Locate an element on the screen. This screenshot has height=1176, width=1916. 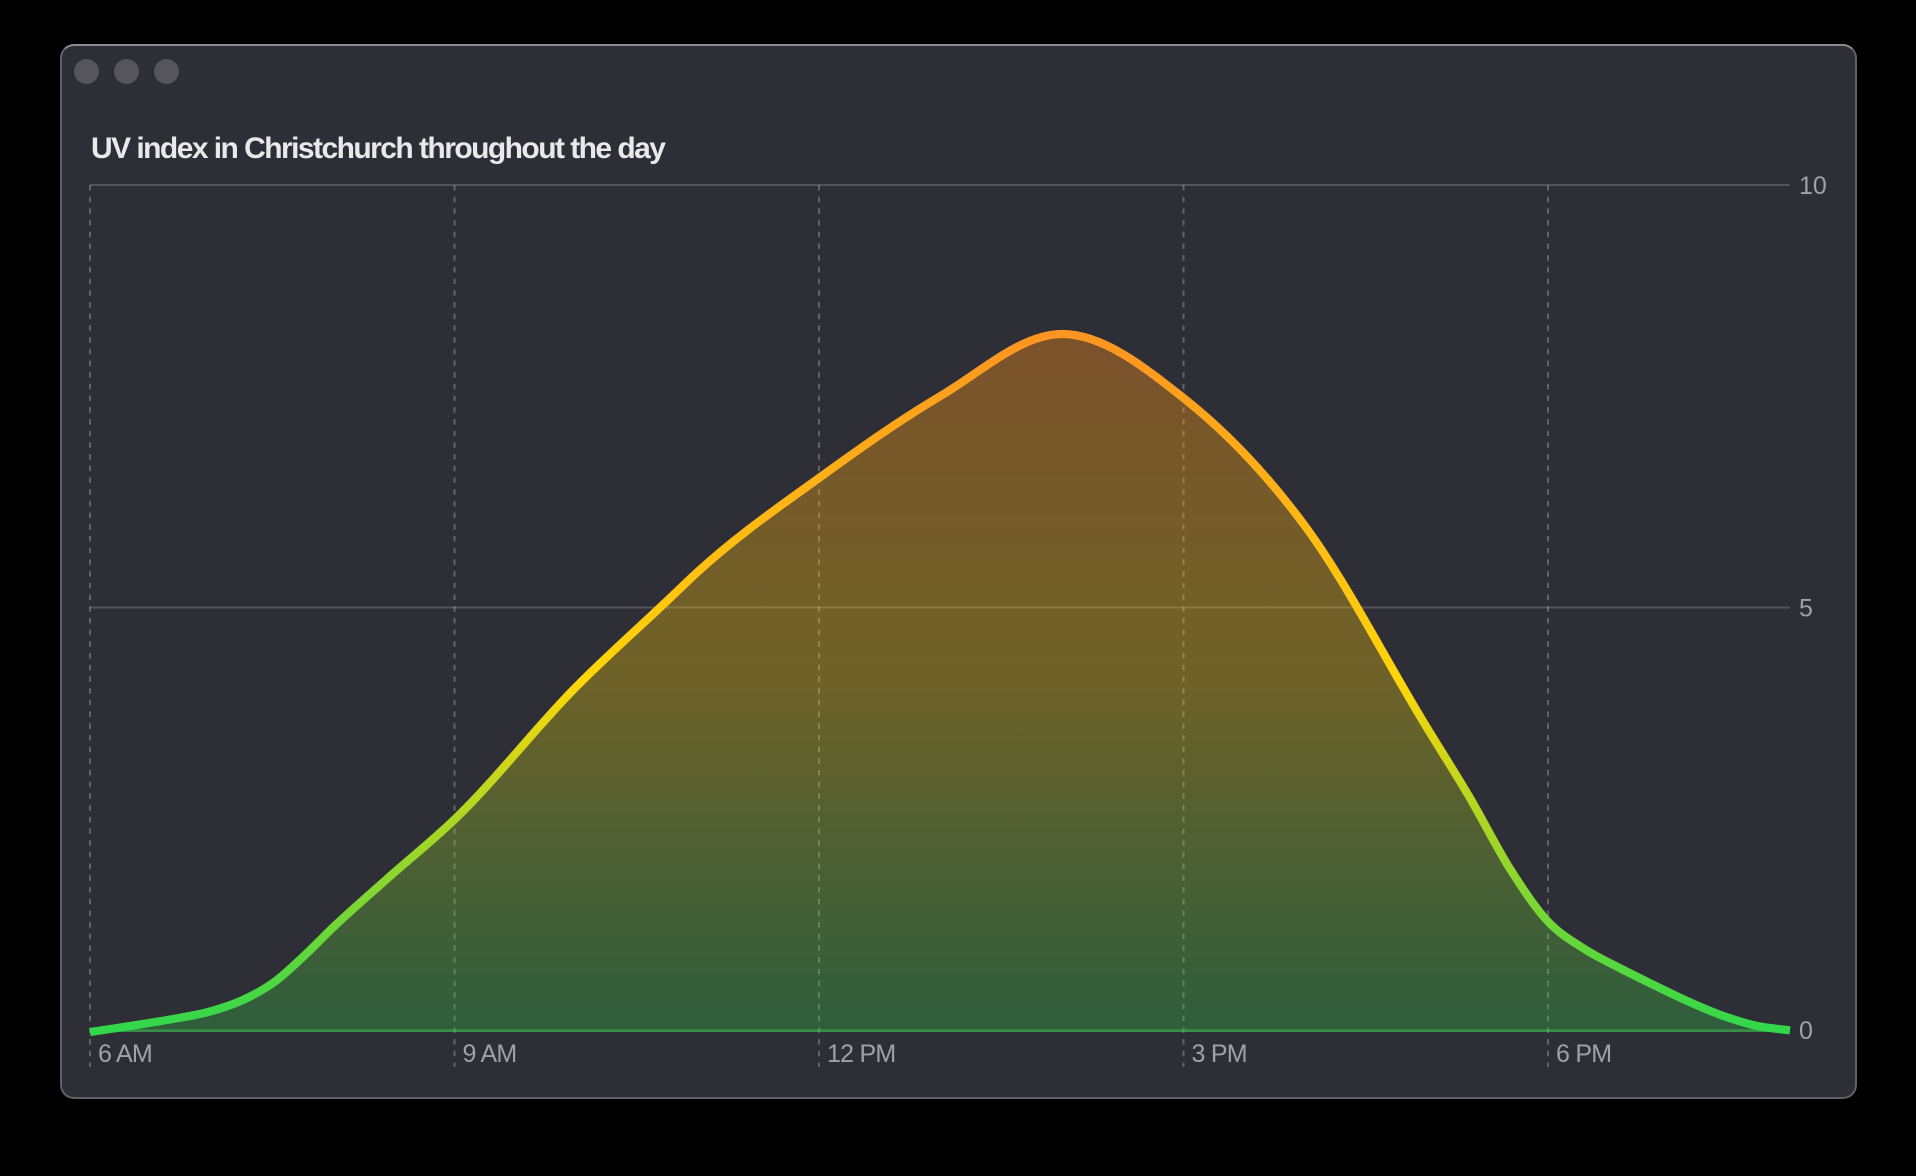
svg-text: 6 AM is located at coordinates (125, 1054).